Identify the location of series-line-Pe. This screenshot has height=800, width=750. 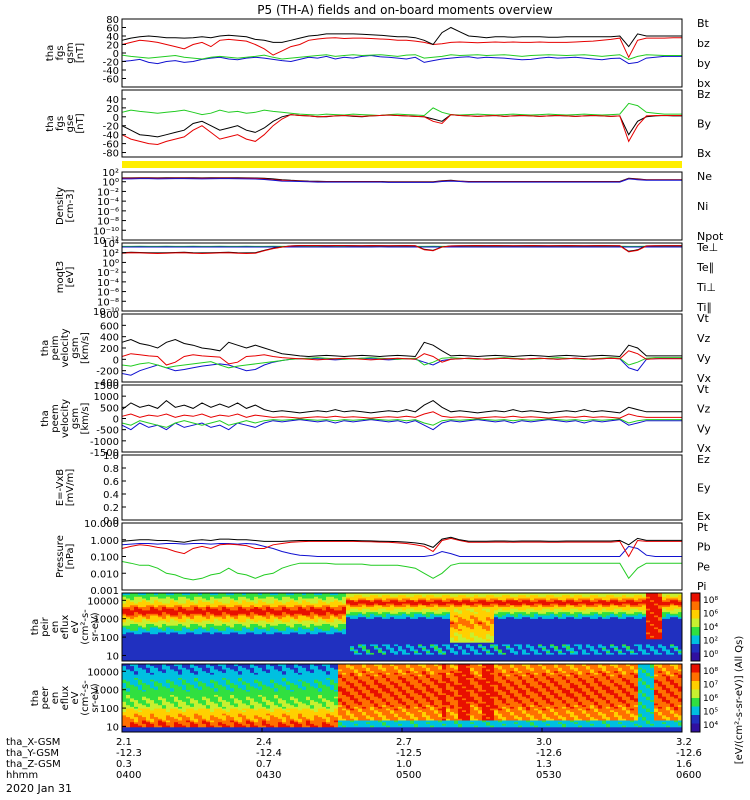
(401, 571).